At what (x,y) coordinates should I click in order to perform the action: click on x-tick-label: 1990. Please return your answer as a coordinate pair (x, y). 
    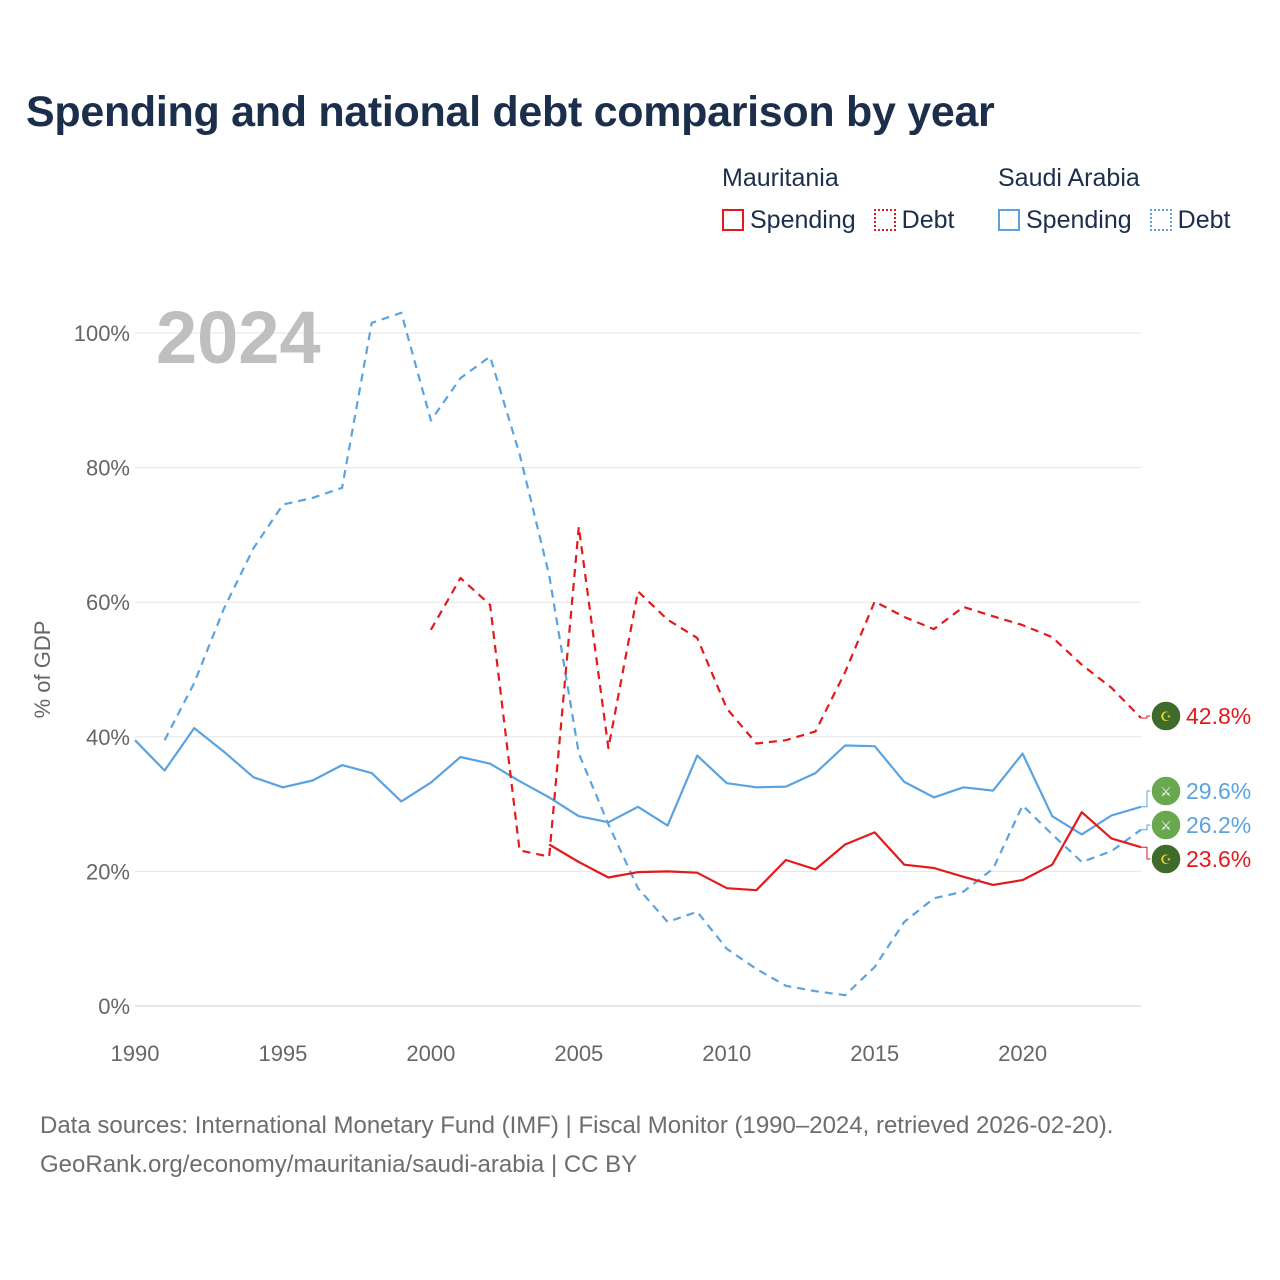
    Looking at the image, I should click on (135, 1053).